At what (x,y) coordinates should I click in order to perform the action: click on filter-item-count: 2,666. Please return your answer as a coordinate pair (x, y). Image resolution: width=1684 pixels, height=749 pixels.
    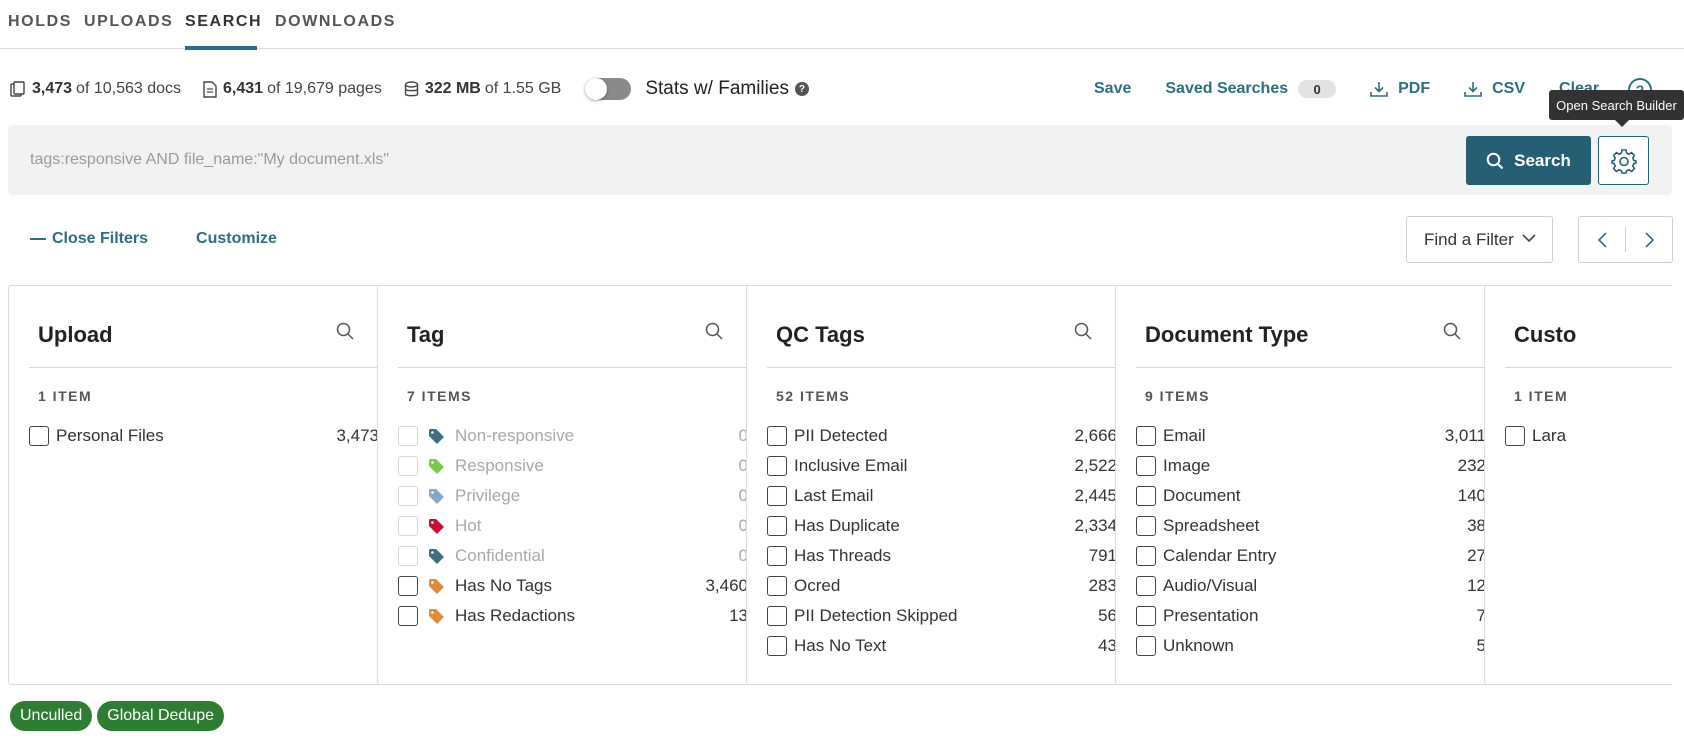
    Looking at the image, I should click on (1095, 435).